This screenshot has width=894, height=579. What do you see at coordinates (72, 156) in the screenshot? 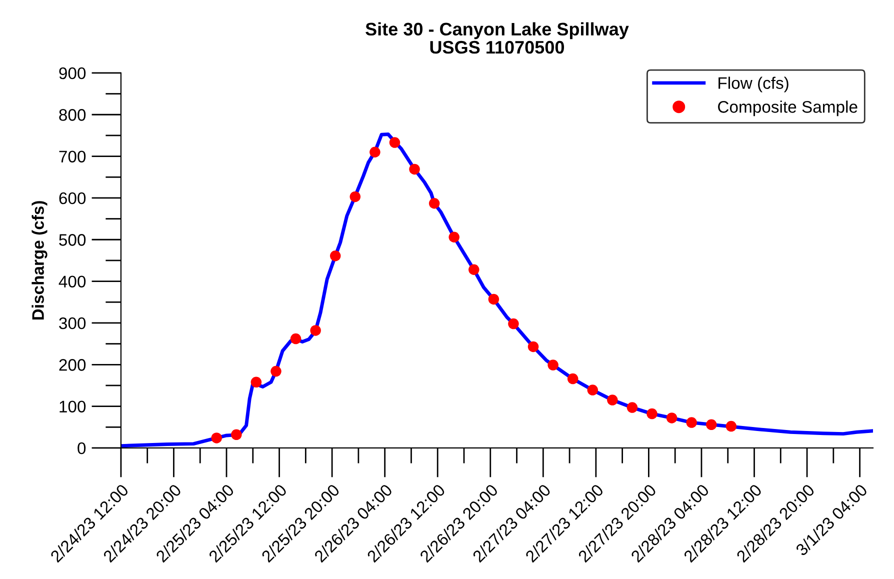
I see `y-tick-label: 700` at bounding box center [72, 156].